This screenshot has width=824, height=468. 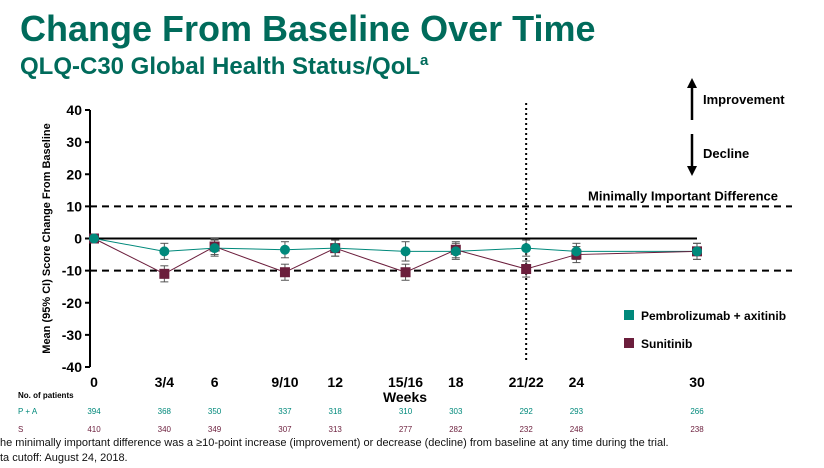 I want to click on y-tick-label: -30, so click(x=72, y=335).